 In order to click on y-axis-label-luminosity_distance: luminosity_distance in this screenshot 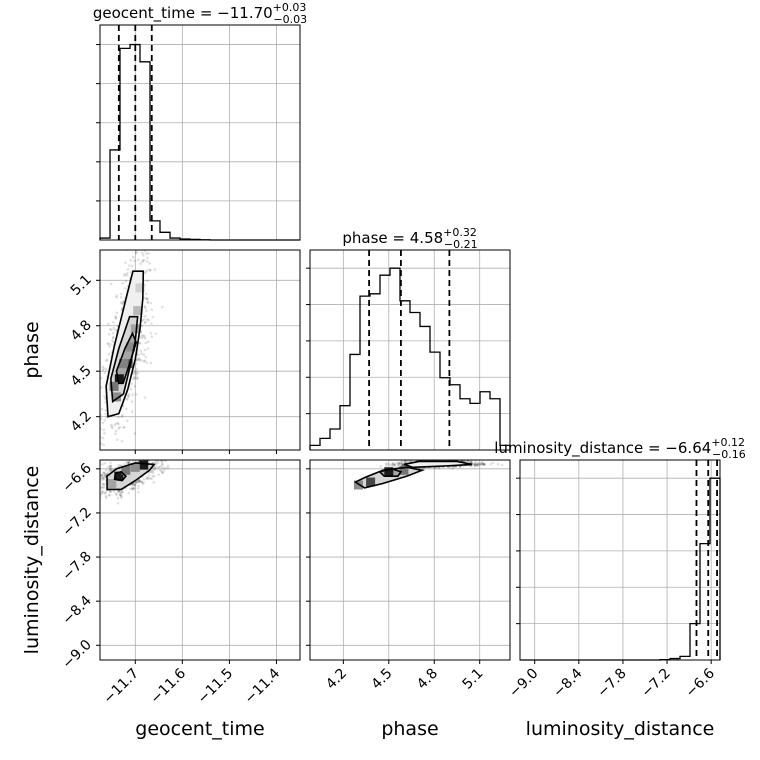, I will do `click(32, 560)`.